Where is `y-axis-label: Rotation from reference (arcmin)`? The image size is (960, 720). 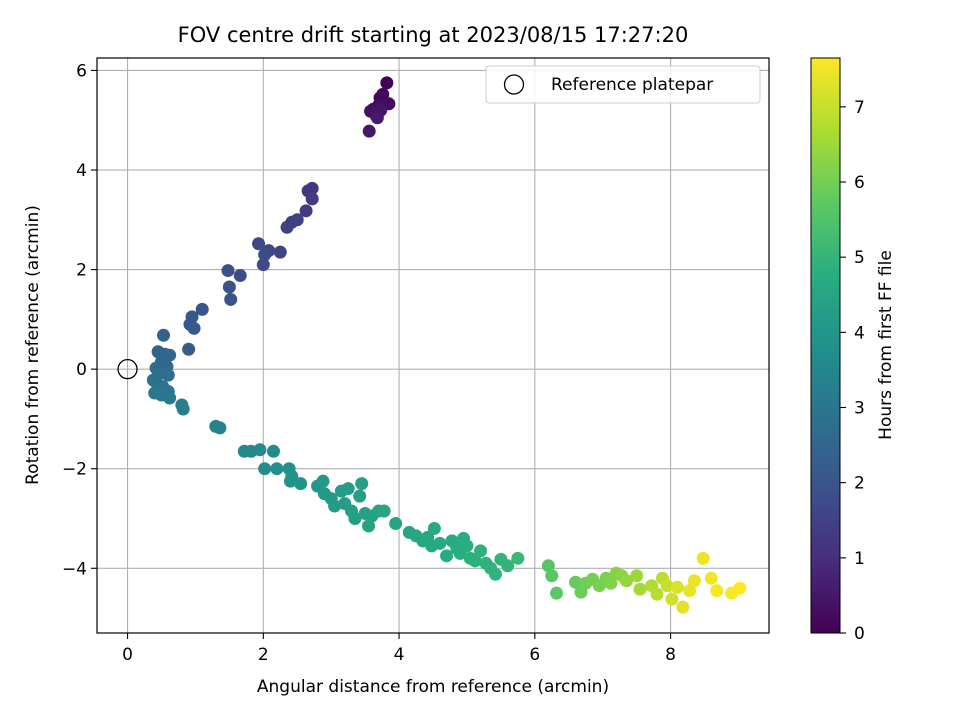
y-axis-label: Rotation from reference (arcmin) is located at coordinates (33, 345).